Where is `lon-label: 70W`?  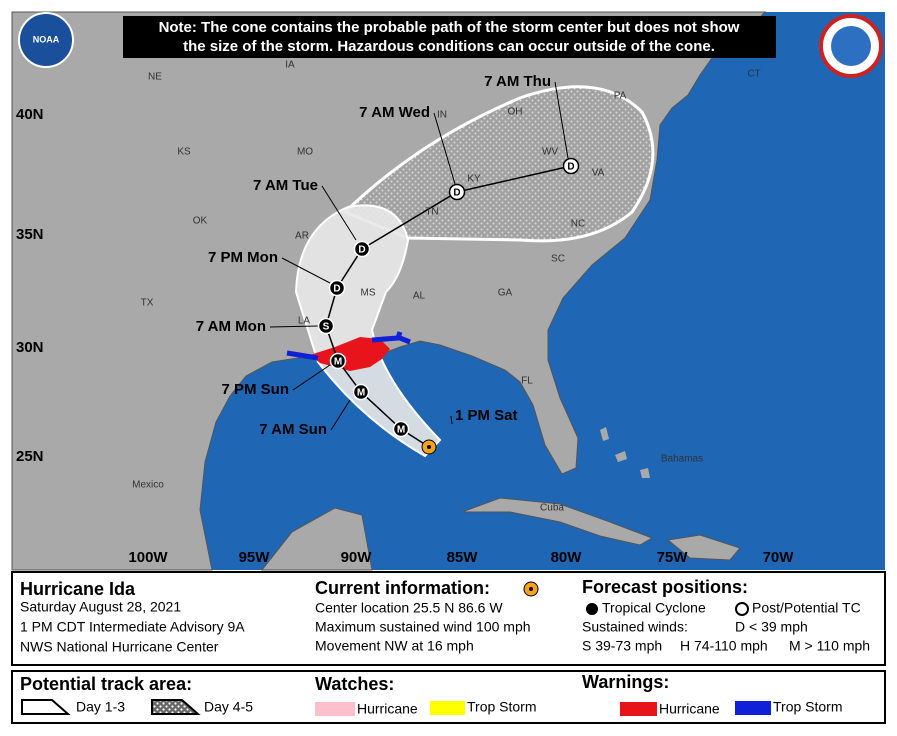
lon-label: 70W is located at coordinates (779, 557).